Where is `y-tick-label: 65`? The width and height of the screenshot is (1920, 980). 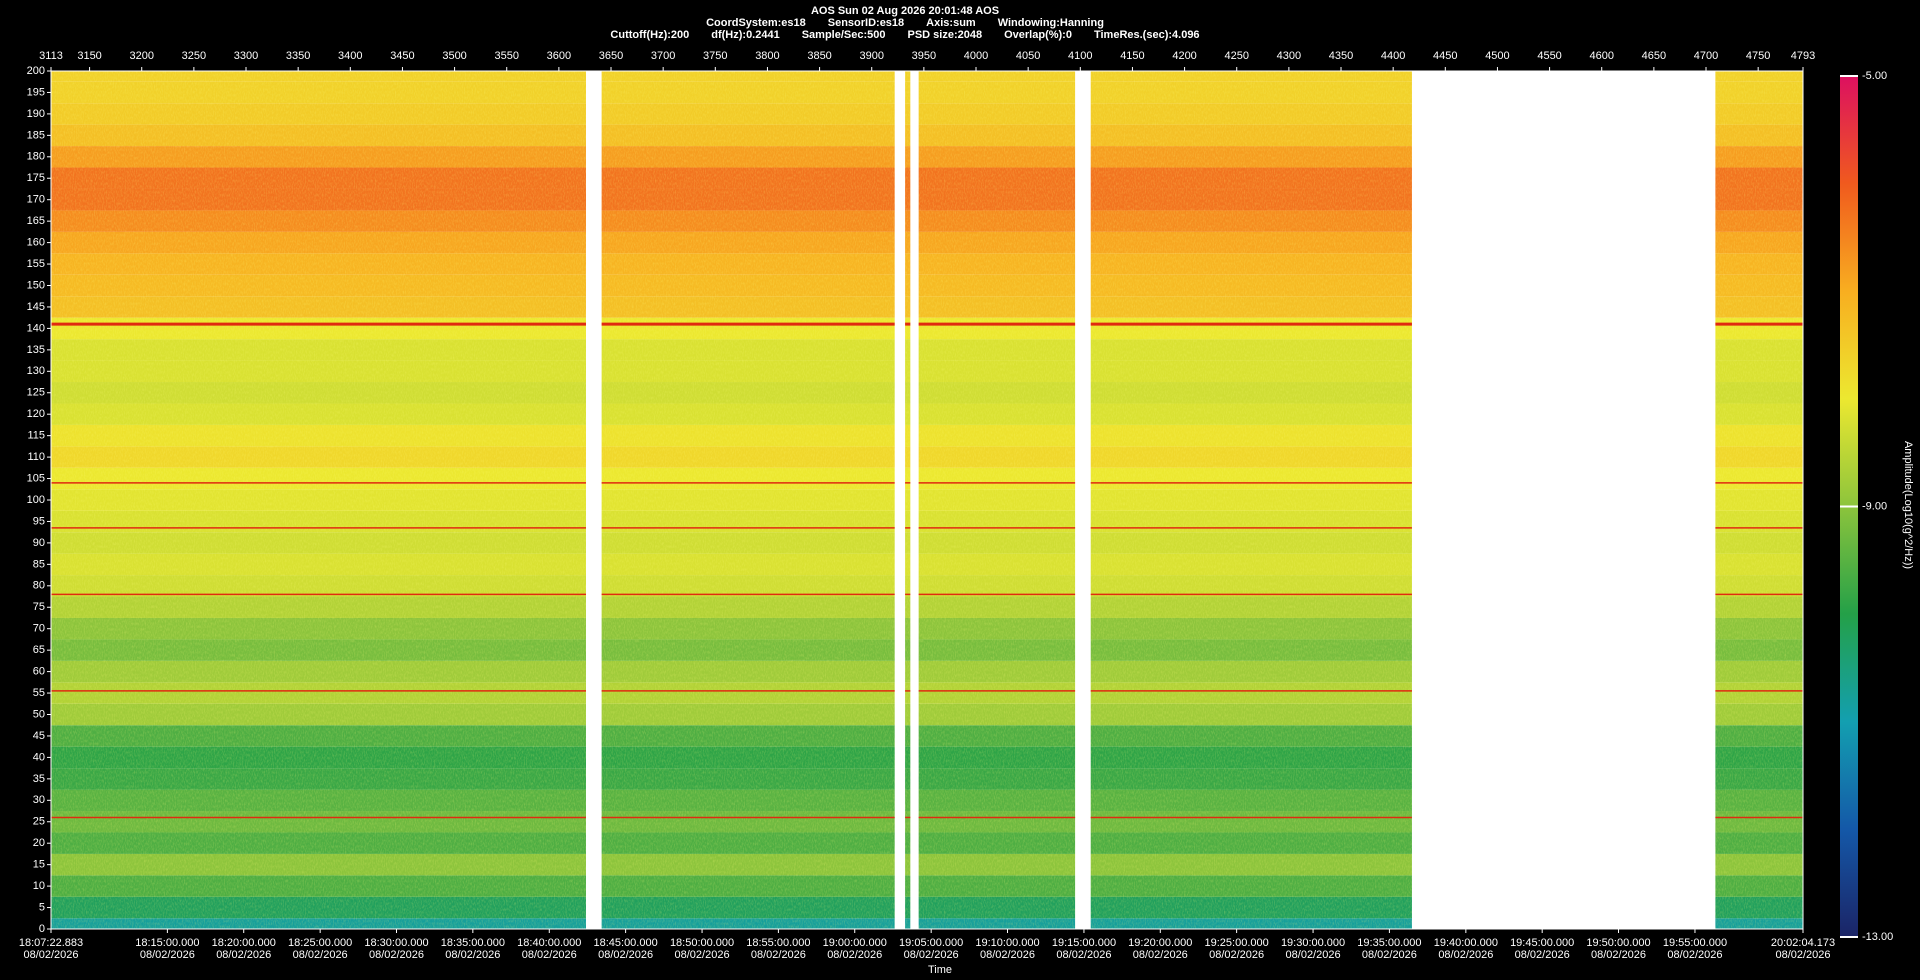 y-tick-label: 65 is located at coordinates (39, 650).